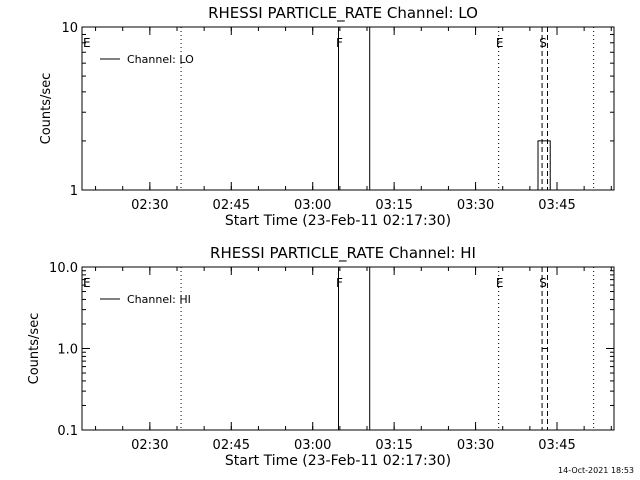 This screenshot has height=480, width=640. Describe the element at coordinates (596, 470) in the screenshot. I see `footer-timestamp: 14-Oct-2021 18:53` at that location.